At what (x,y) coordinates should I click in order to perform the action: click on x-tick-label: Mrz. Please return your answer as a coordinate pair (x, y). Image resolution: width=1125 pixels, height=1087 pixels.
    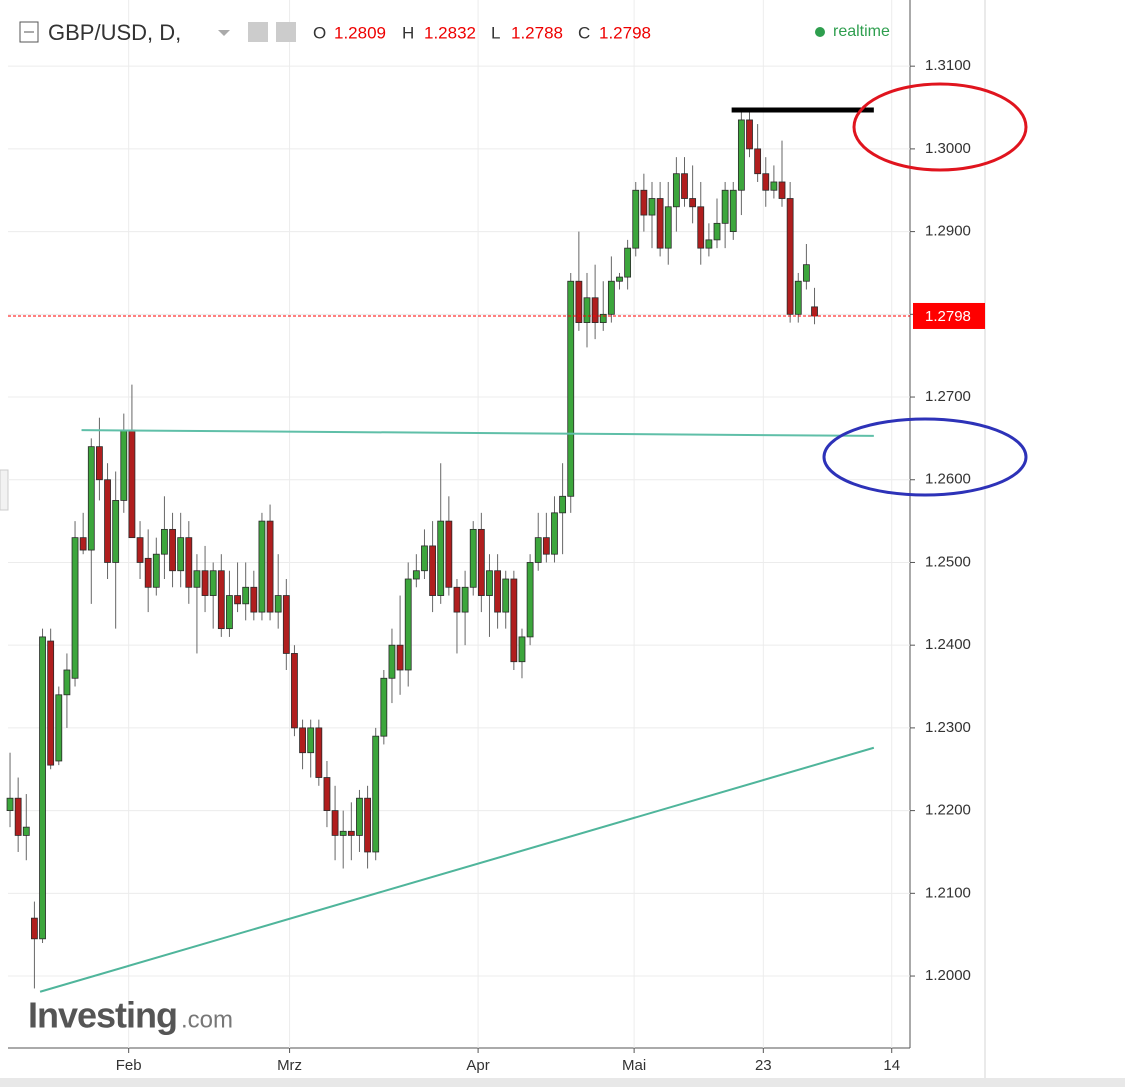
    Looking at the image, I should click on (289, 1065).